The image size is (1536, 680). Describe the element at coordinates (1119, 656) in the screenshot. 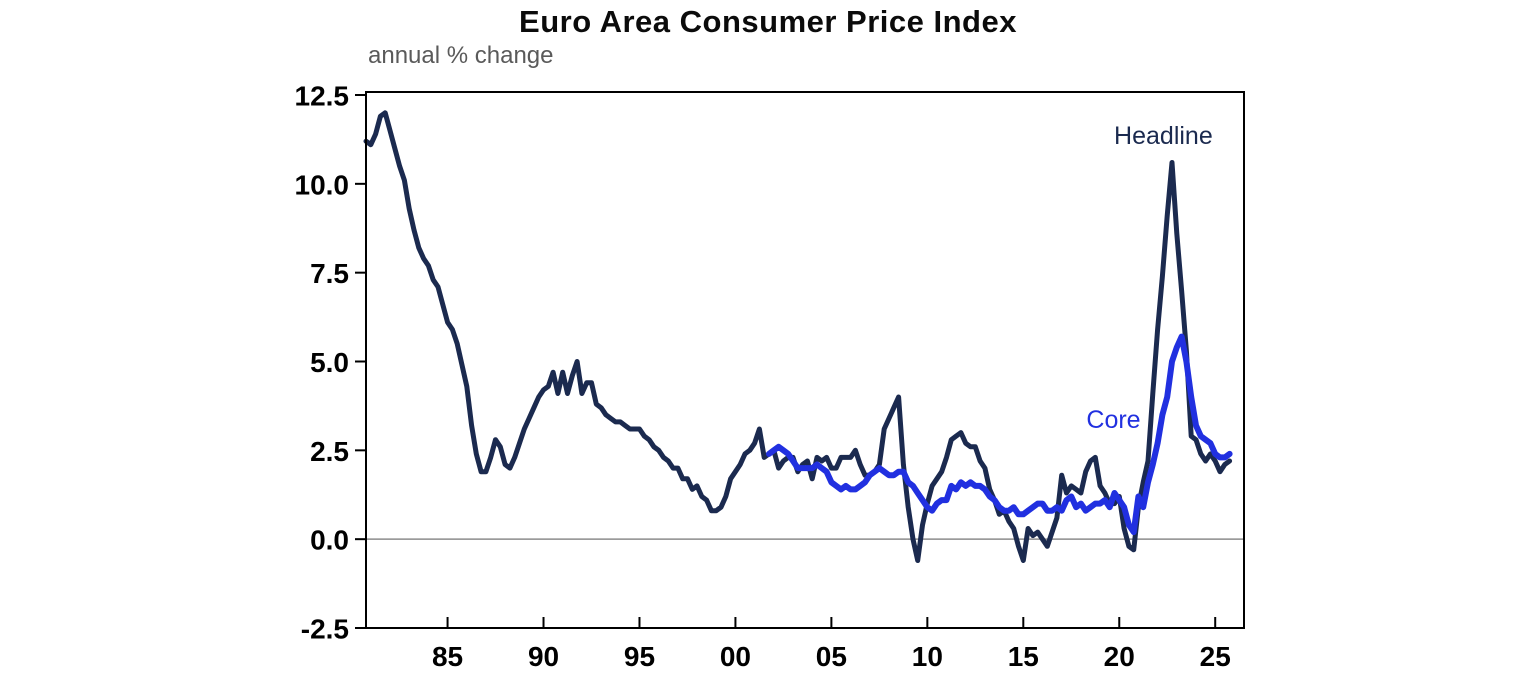

I see `x-axis-label: 20` at that location.